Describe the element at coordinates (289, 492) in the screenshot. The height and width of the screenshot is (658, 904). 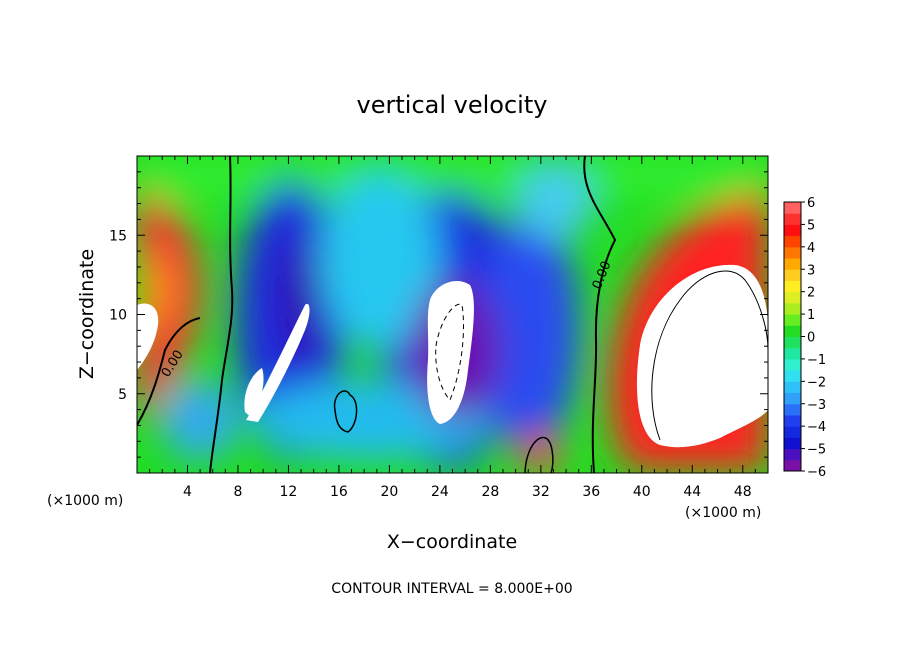
I see `x-tick-label: 12` at that location.